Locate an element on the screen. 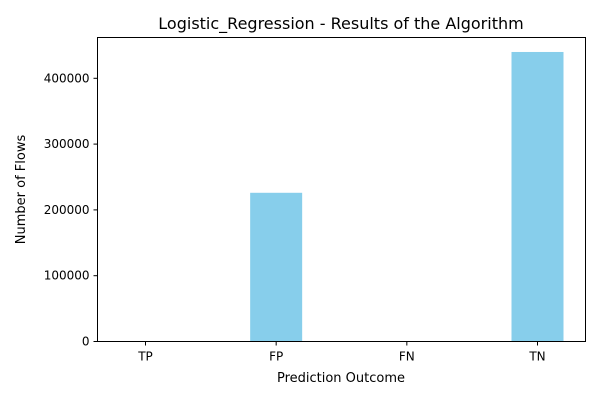 The height and width of the screenshot is (400, 600). bar-tn is located at coordinates (537, 196).